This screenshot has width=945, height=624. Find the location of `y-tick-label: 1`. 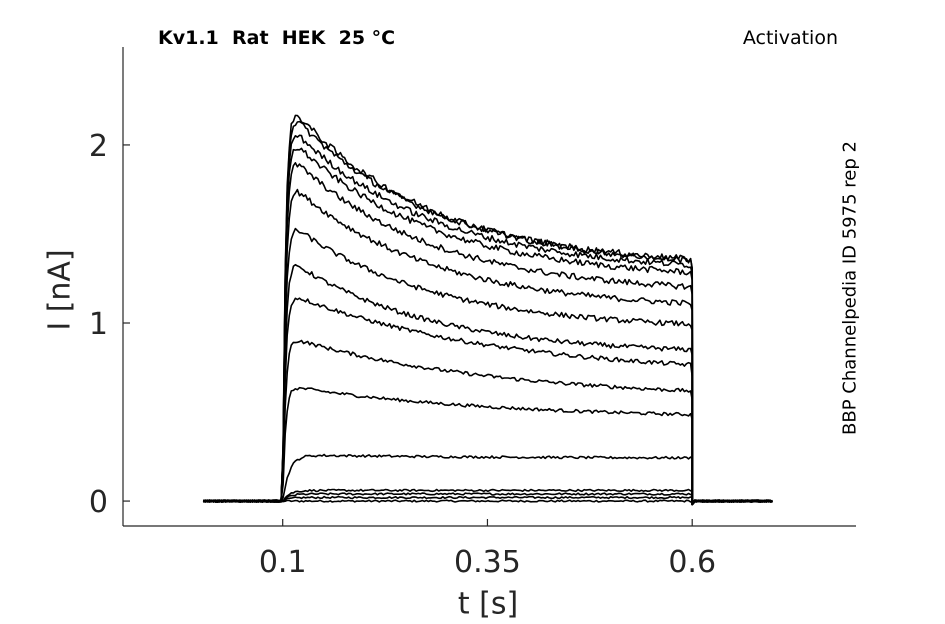

y-tick-label: 1 is located at coordinates (98, 324).